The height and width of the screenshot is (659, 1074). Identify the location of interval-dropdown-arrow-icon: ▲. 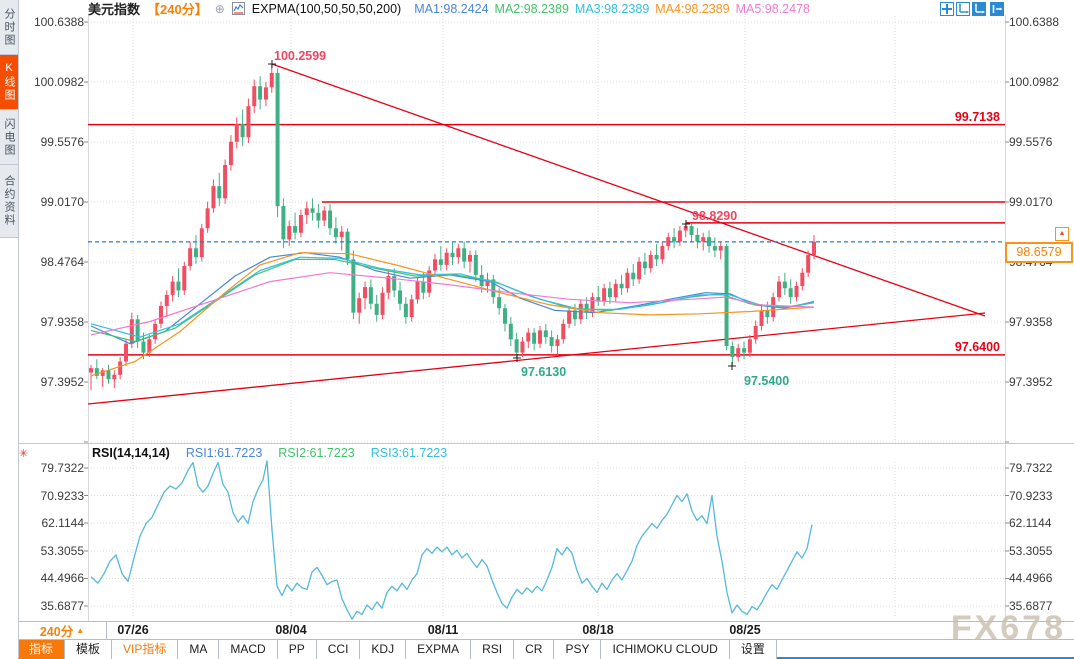
(80, 630).